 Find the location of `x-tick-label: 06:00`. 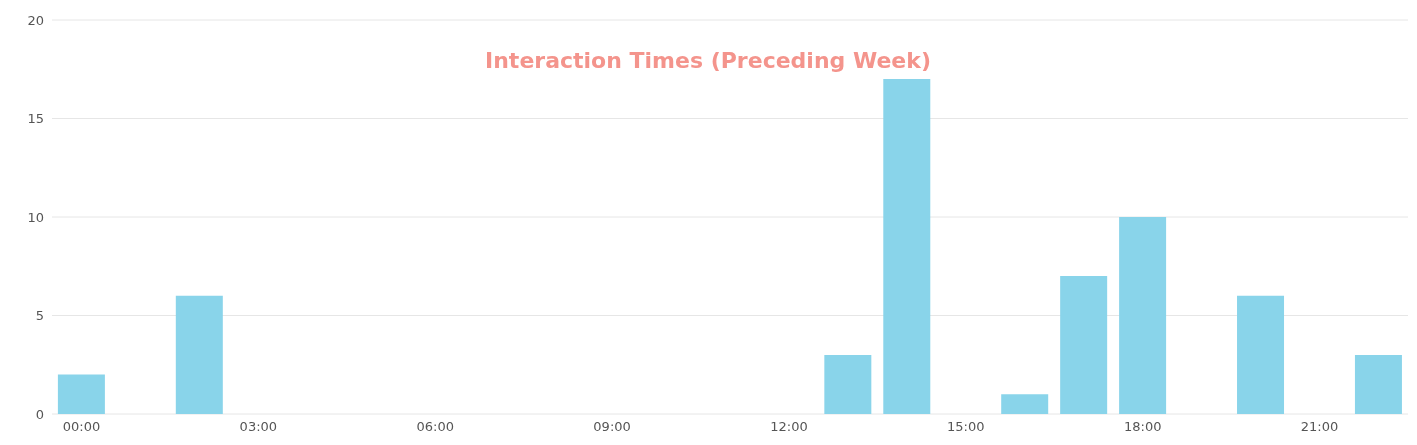

x-tick-label: 06:00 is located at coordinates (435, 427).